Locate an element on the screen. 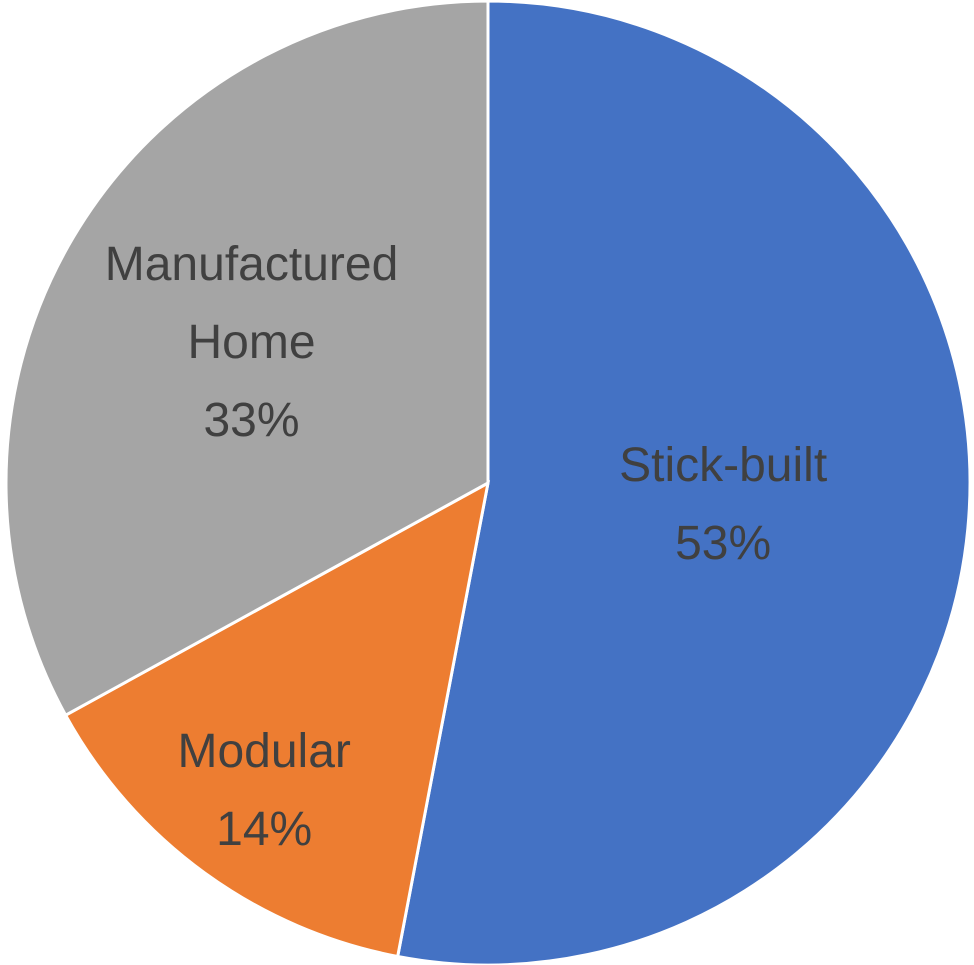 The image size is (974, 965). category-label: Stick-built is located at coordinates (723, 466).